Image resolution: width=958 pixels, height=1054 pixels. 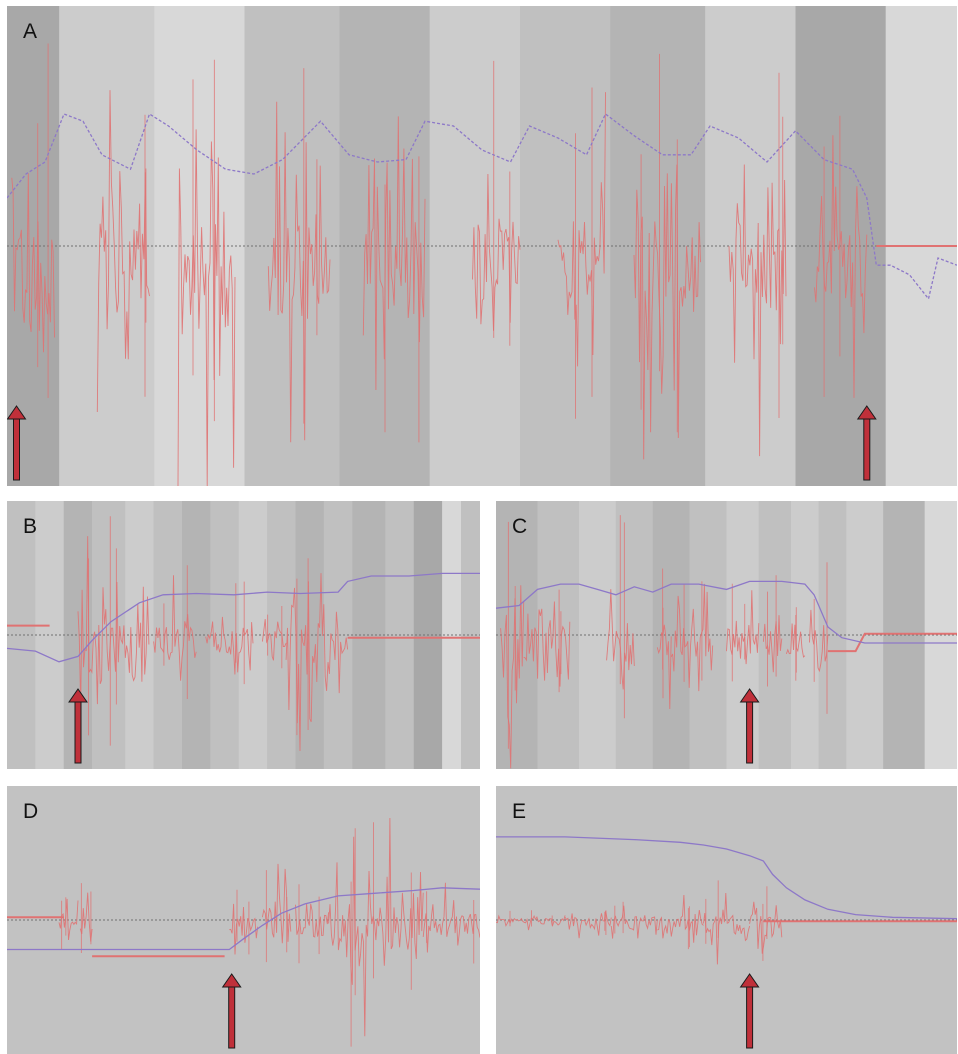 I want to click on panel-c-burst-0-trace, so click(x=512, y=677).